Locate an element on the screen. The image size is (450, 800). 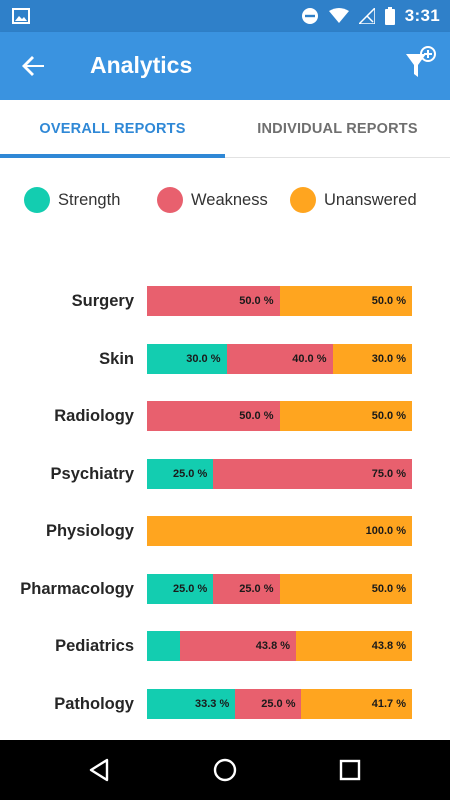
status-bar: 3:31 is located at coordinates (225, 16).